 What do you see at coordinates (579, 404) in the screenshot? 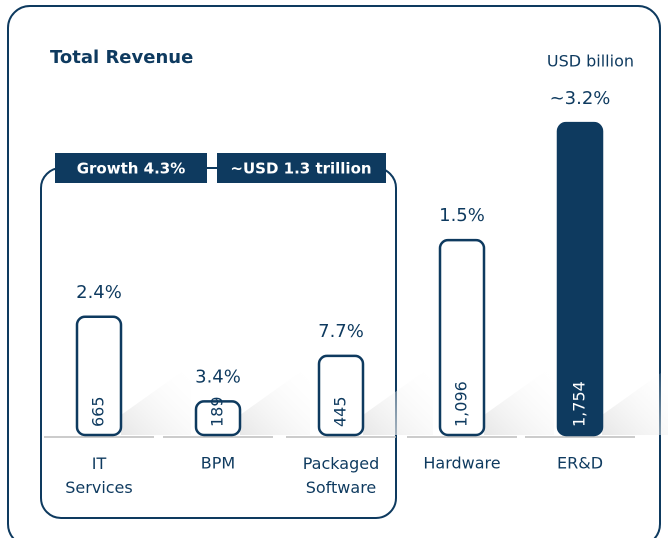
I see `value-label: 1,754` at bounding box center [579, 404].